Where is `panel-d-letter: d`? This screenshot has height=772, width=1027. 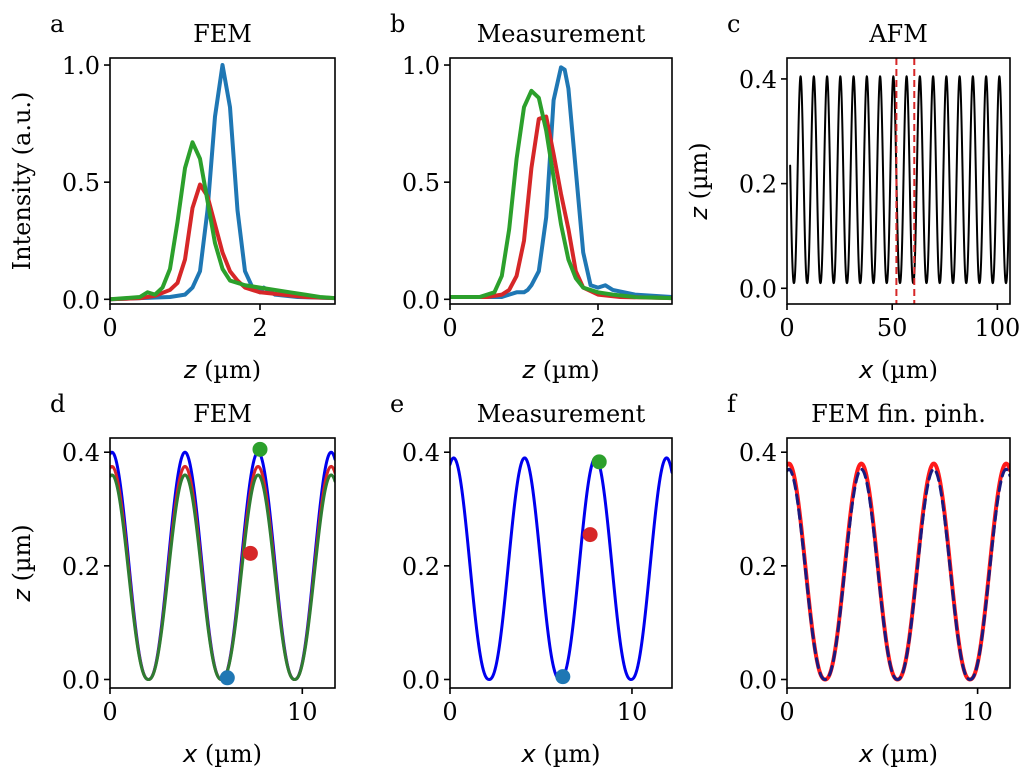 panel-d-letter: d is located at coordinates (57, 404).